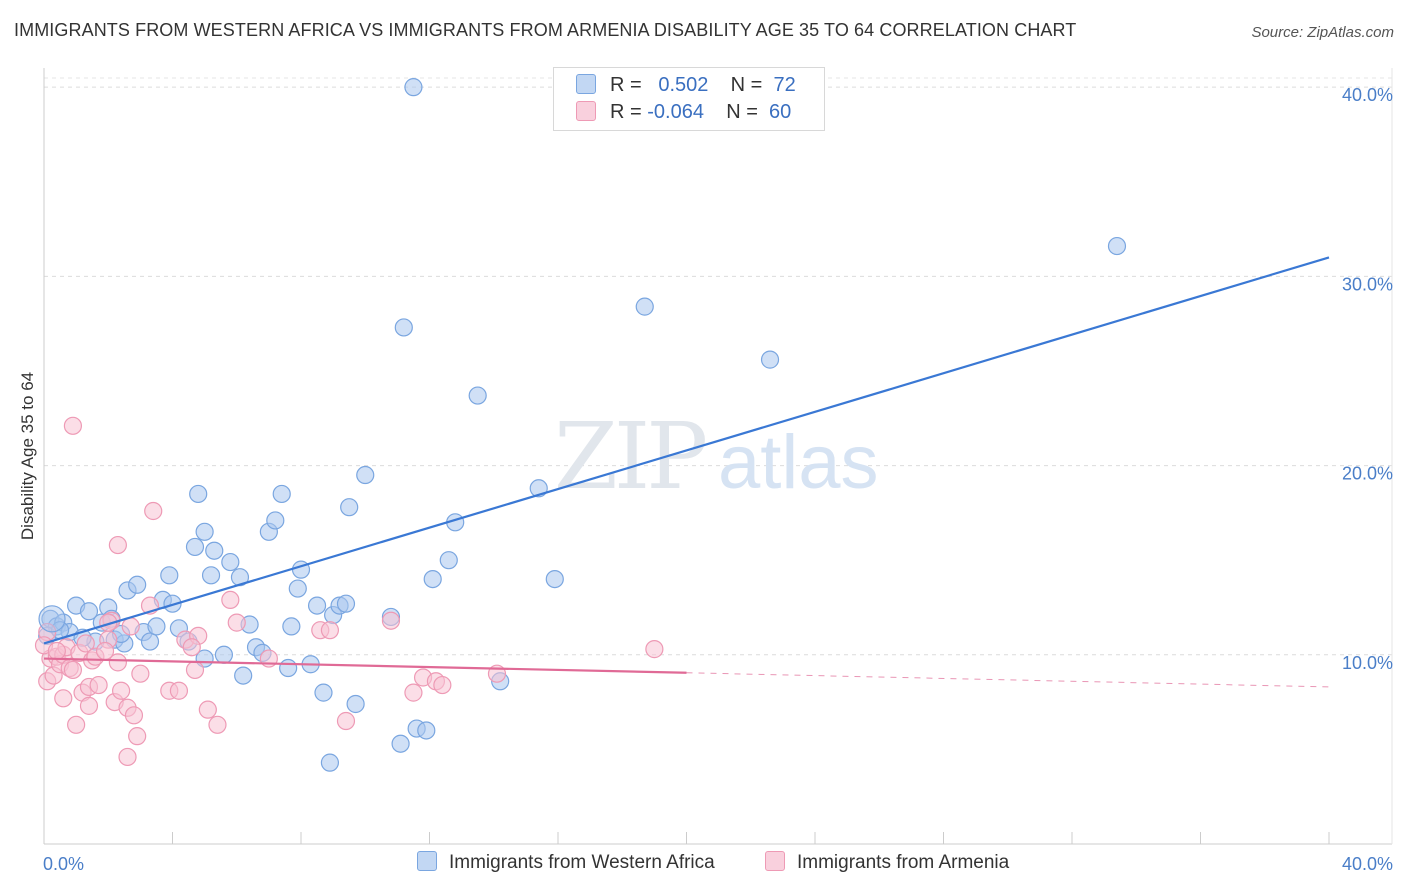  I want to click on stats-row-western-africa: R = 0.502 N = 72, so click(686, 87).